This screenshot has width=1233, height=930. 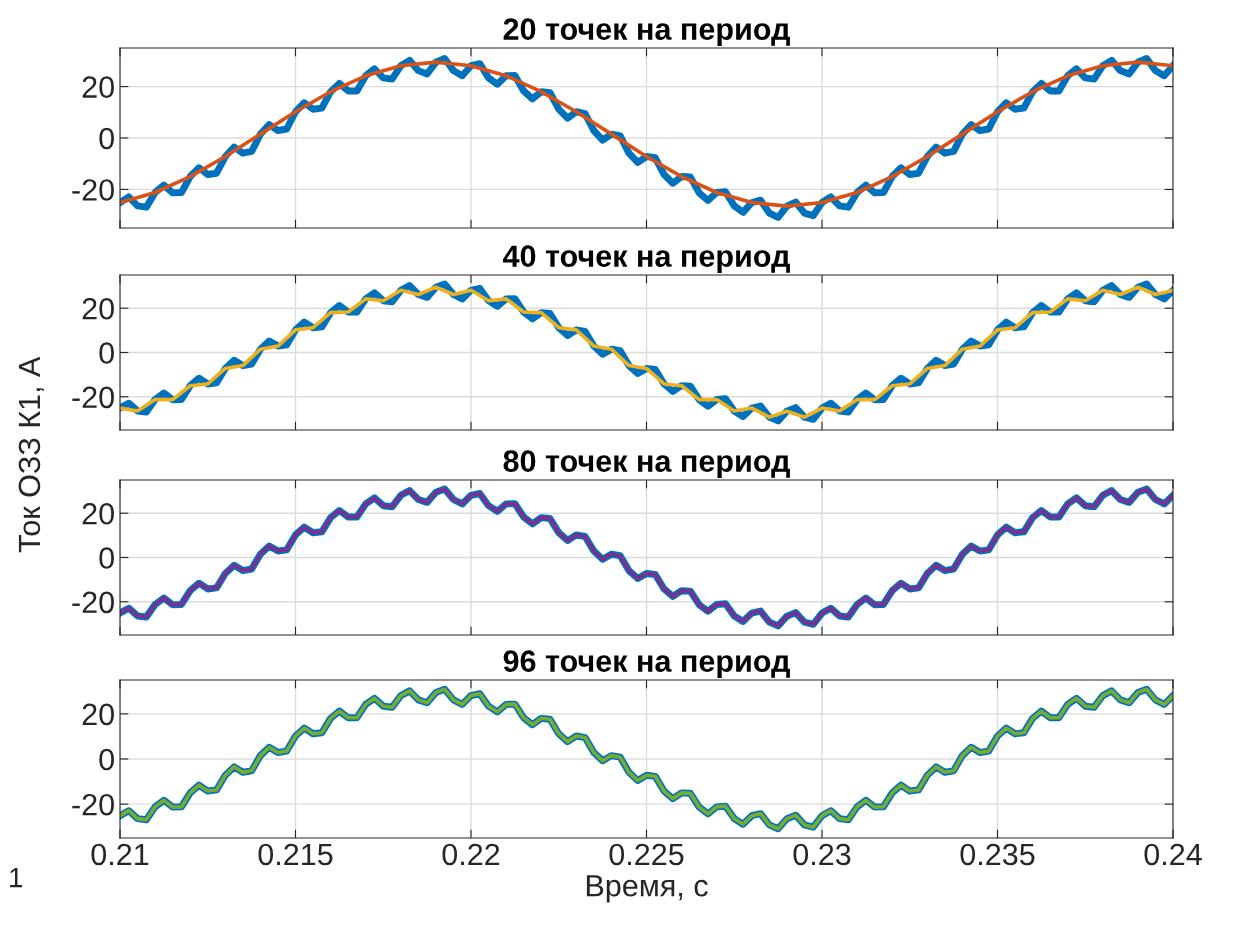 What do you see at coordinates (31, 454) in the screenshot?
I see `y-axis-title: Ток ОЗЗ К1, А` at bounding box center [31, 454].